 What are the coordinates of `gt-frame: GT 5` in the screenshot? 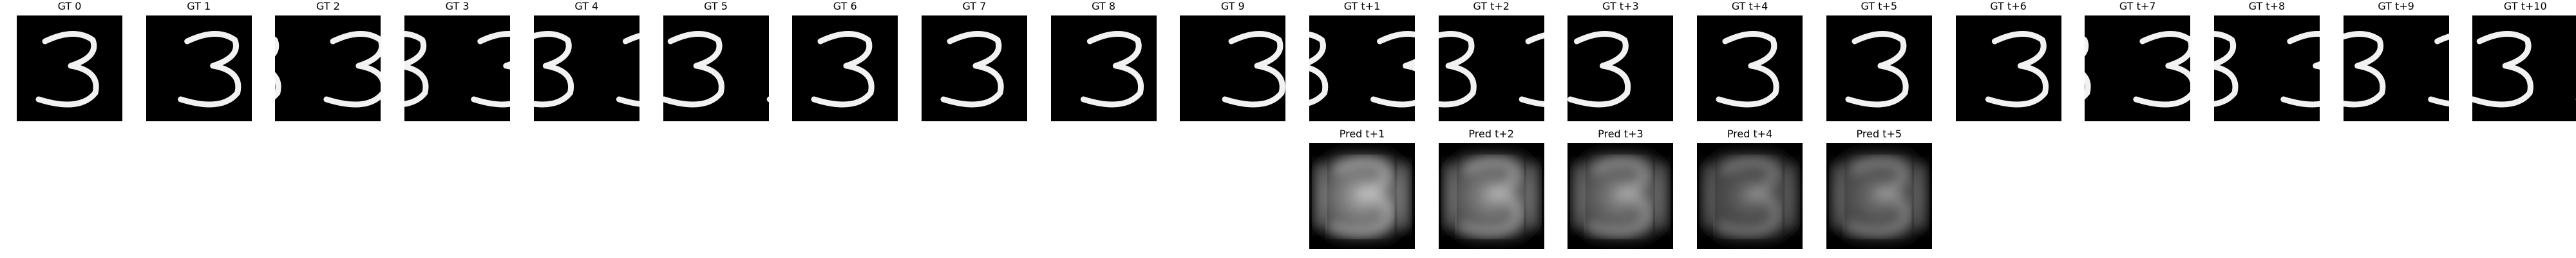 It's located at (716, 61).